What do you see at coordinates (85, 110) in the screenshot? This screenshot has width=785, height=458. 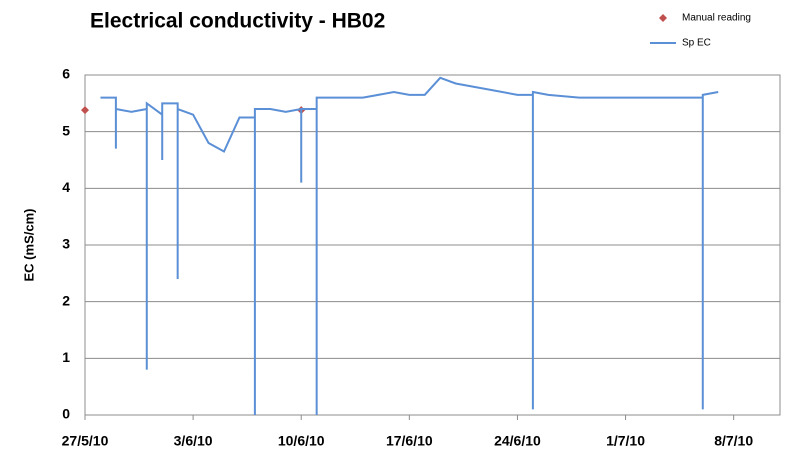 I see `data-point` at bounding box center [85, 110].